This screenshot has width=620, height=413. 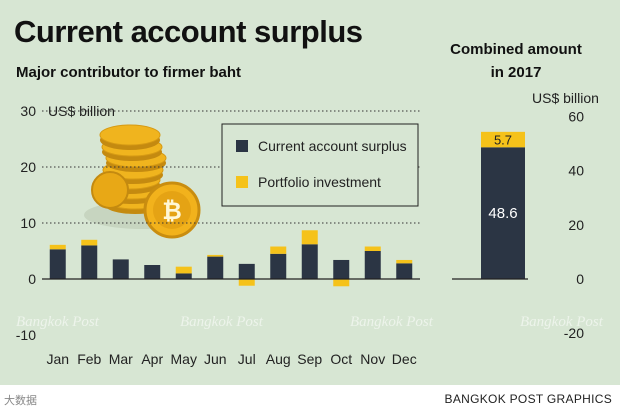 I want to click on y-tick-label: -10, so click(x=26, y=335).